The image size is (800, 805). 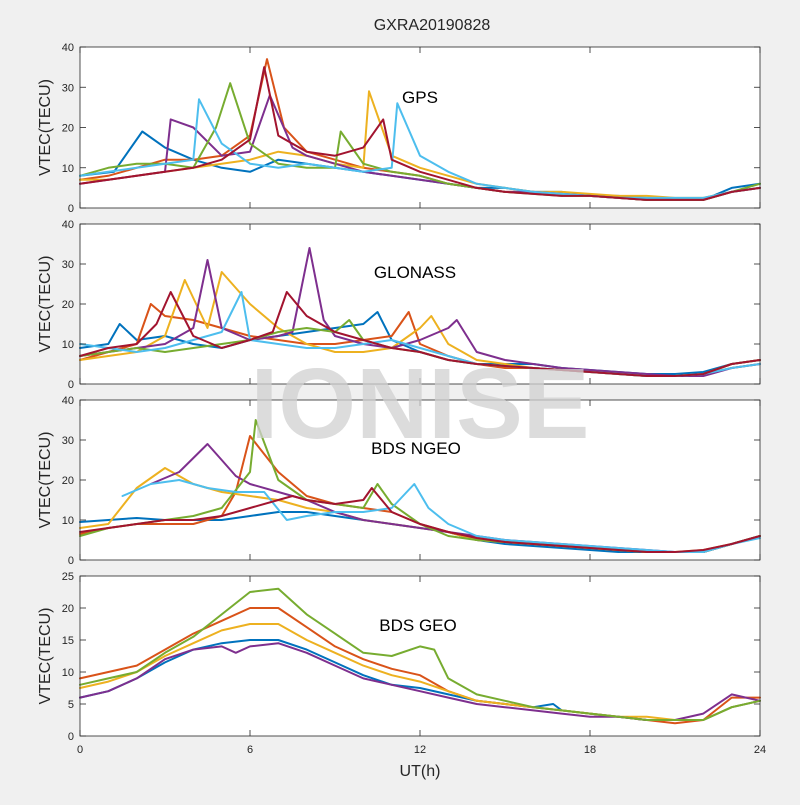 What do you see at coordinates (416, 448) in the screenshot?
I see `panel-label: BDS NGEO` at bounding box center [416, 448].